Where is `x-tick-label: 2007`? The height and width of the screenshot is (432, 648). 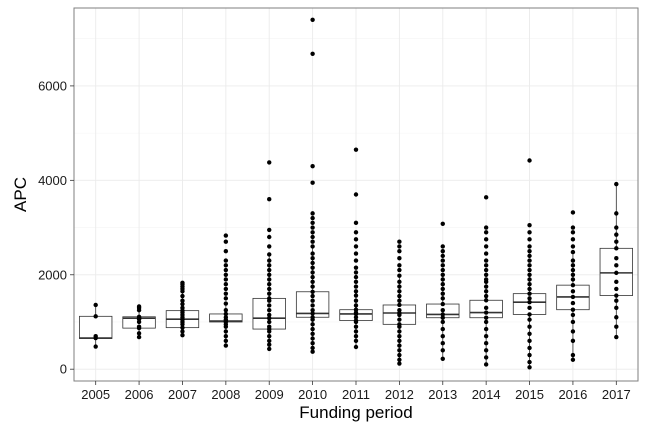
x-tick-label: 2007 is located at coordinates (182, 394).